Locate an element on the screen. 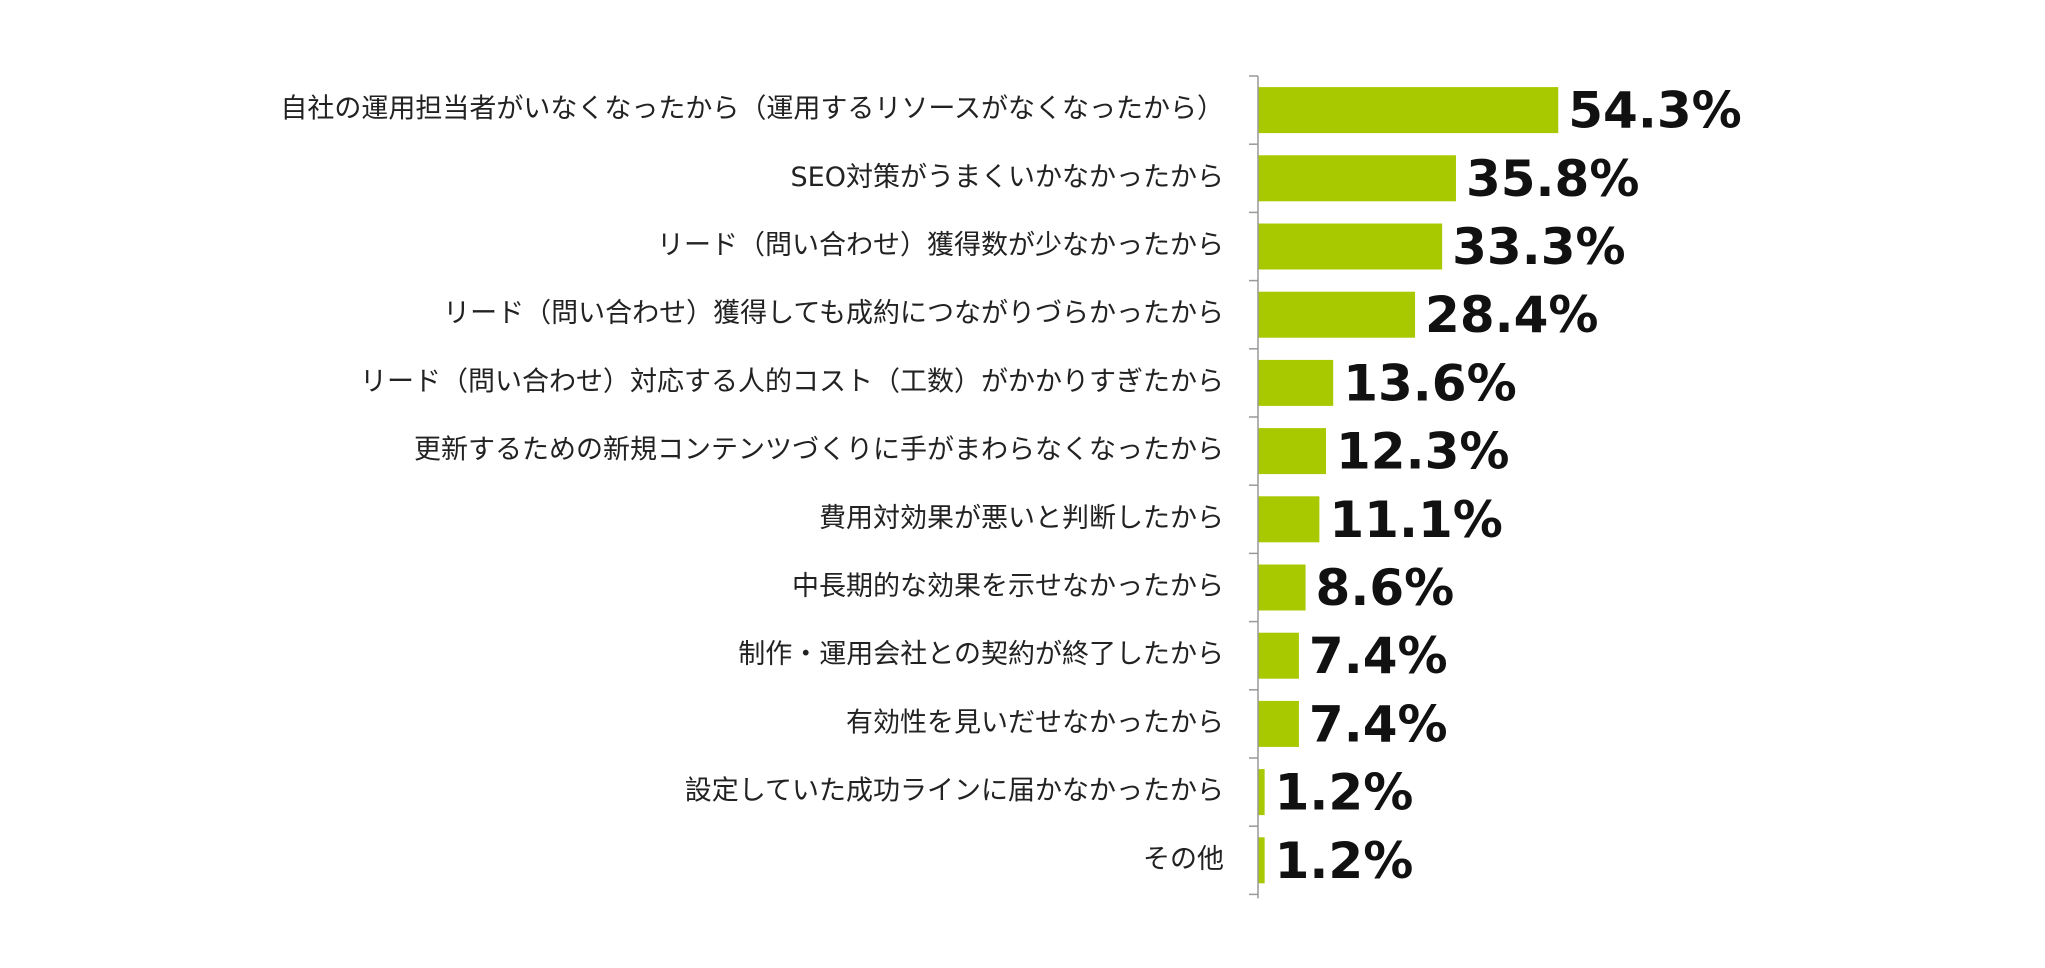  category-label-11: 設定していた成功ラインに届かなかったから is located at coordinates (954, 791).